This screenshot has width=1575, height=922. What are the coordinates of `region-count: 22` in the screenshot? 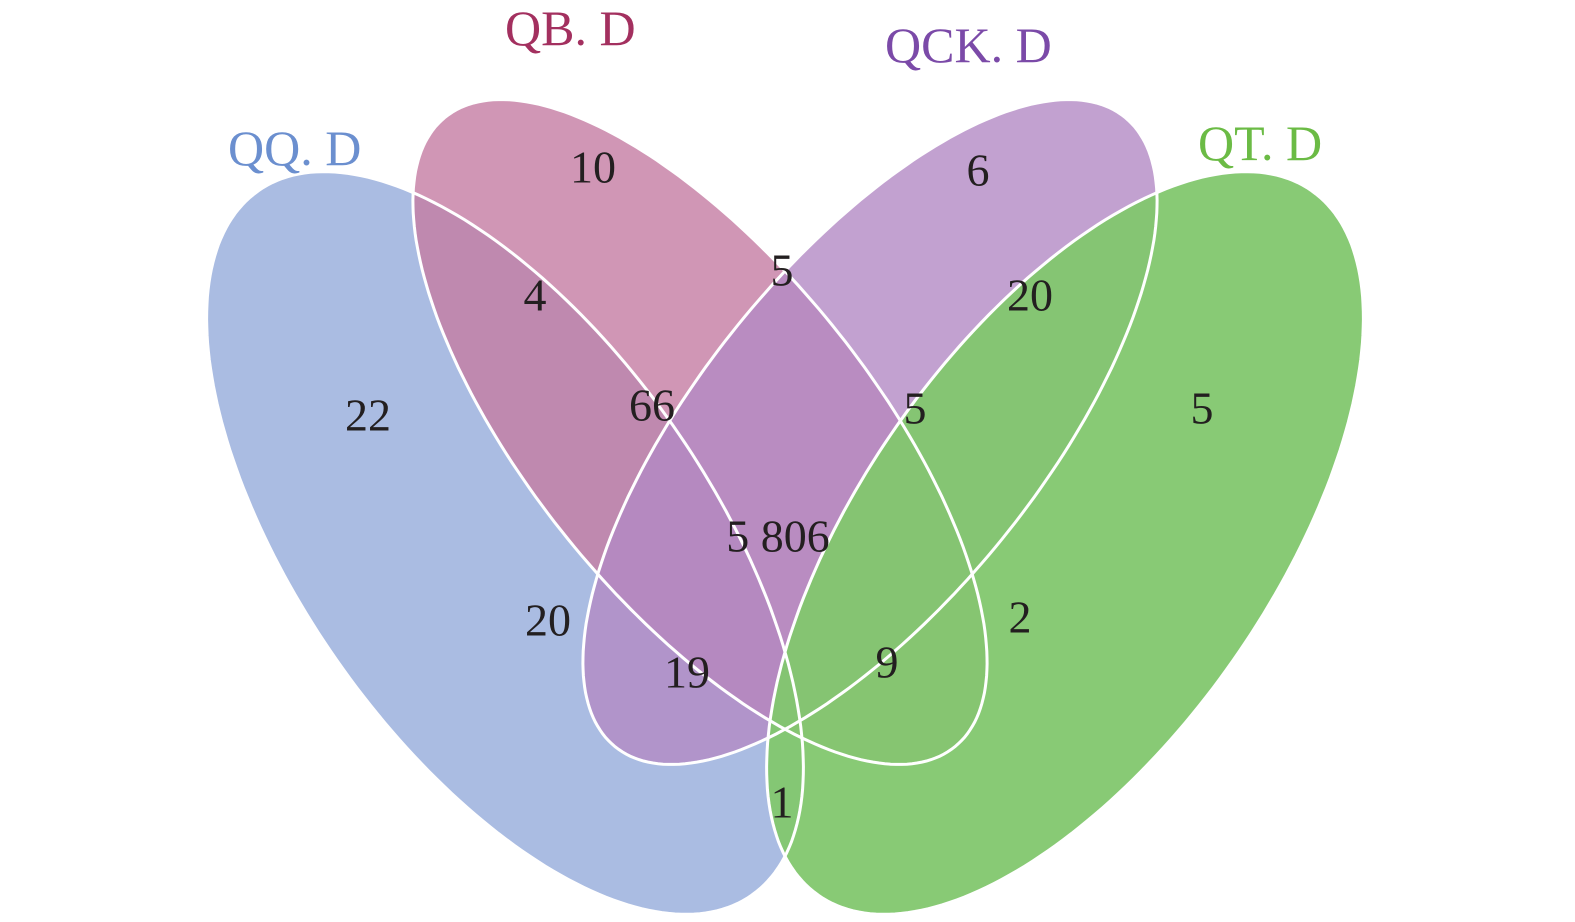 It's located at (368, 415).